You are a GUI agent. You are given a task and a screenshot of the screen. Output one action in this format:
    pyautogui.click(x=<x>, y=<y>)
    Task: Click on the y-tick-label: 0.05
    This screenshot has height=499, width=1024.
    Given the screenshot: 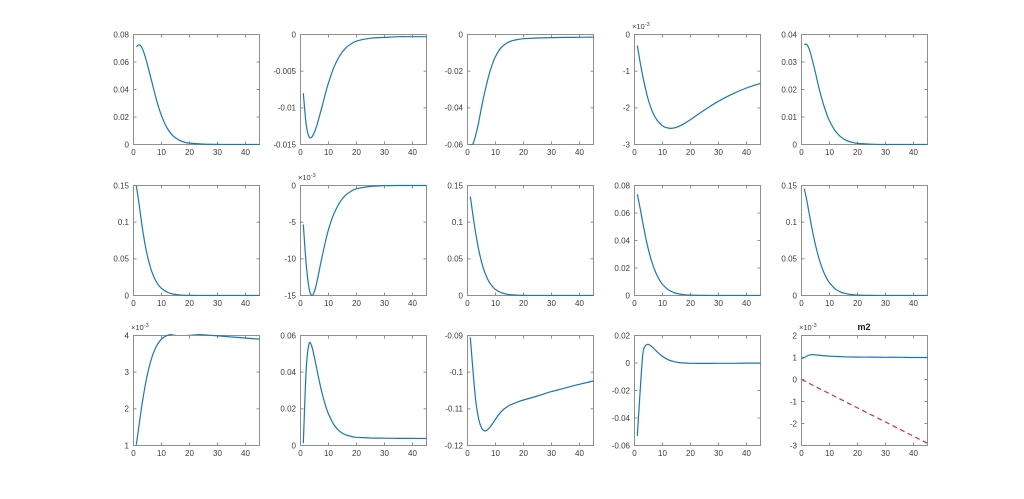 What is the action you would take?
    pyautogui.click(x=789, y=259)
    